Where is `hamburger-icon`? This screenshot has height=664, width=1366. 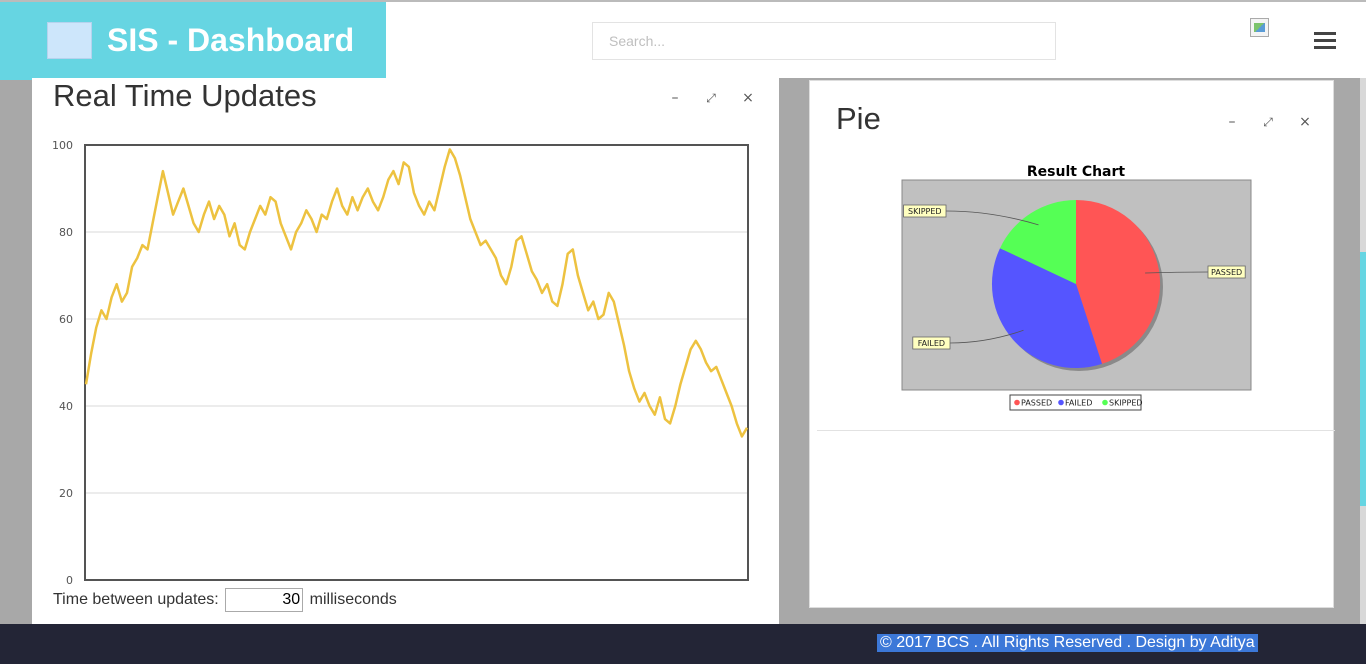
hamburger-icon is located at coordinates (1325, 42).